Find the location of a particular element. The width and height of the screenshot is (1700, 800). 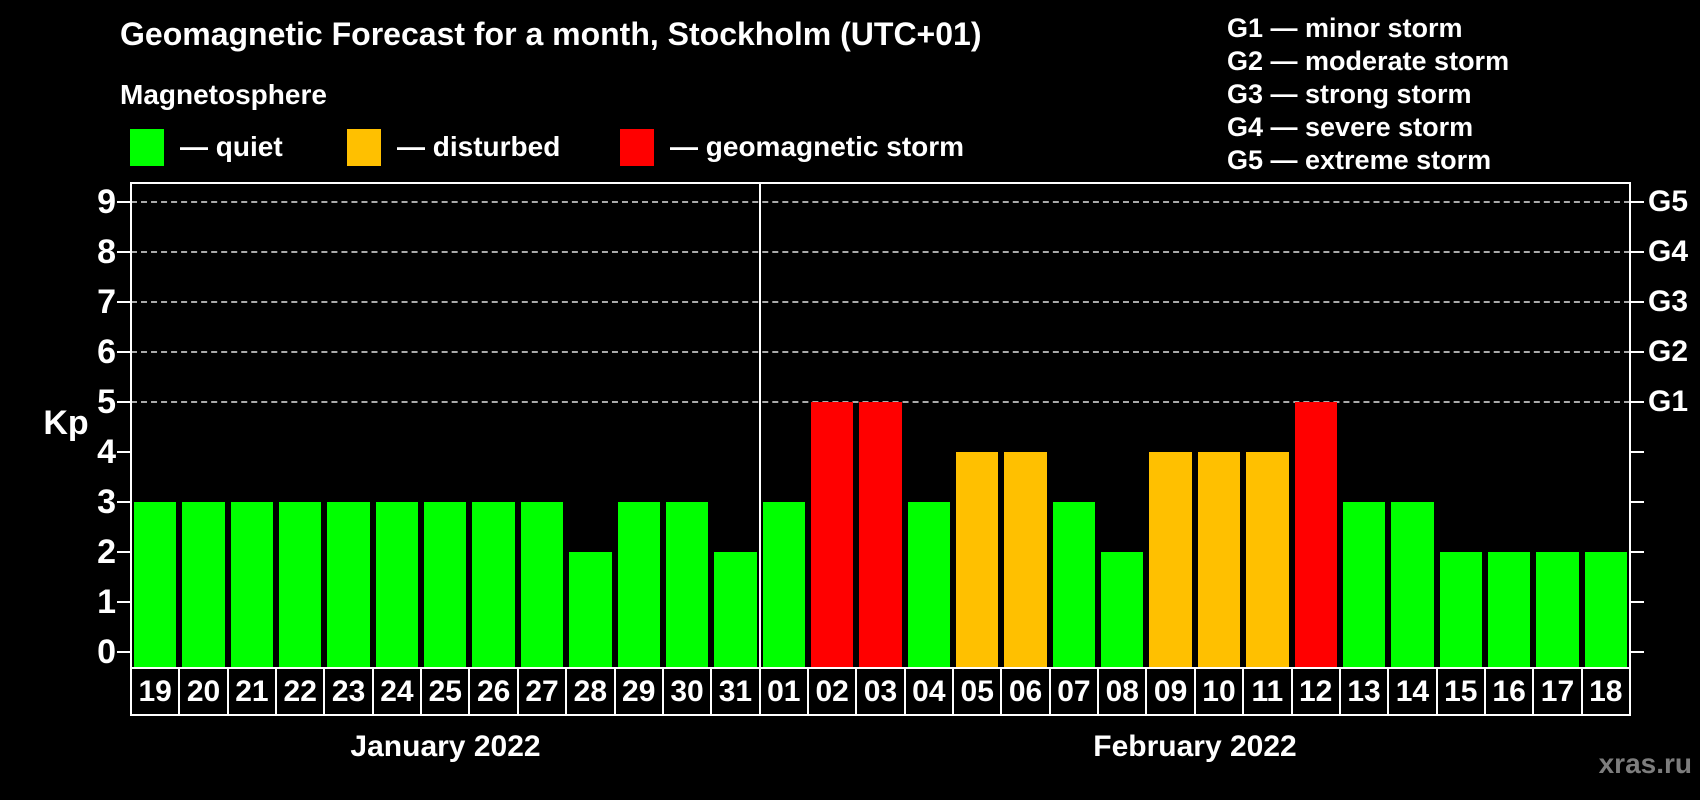

right-axis-label-g4: G4 is located at coordinates (1668, 251).